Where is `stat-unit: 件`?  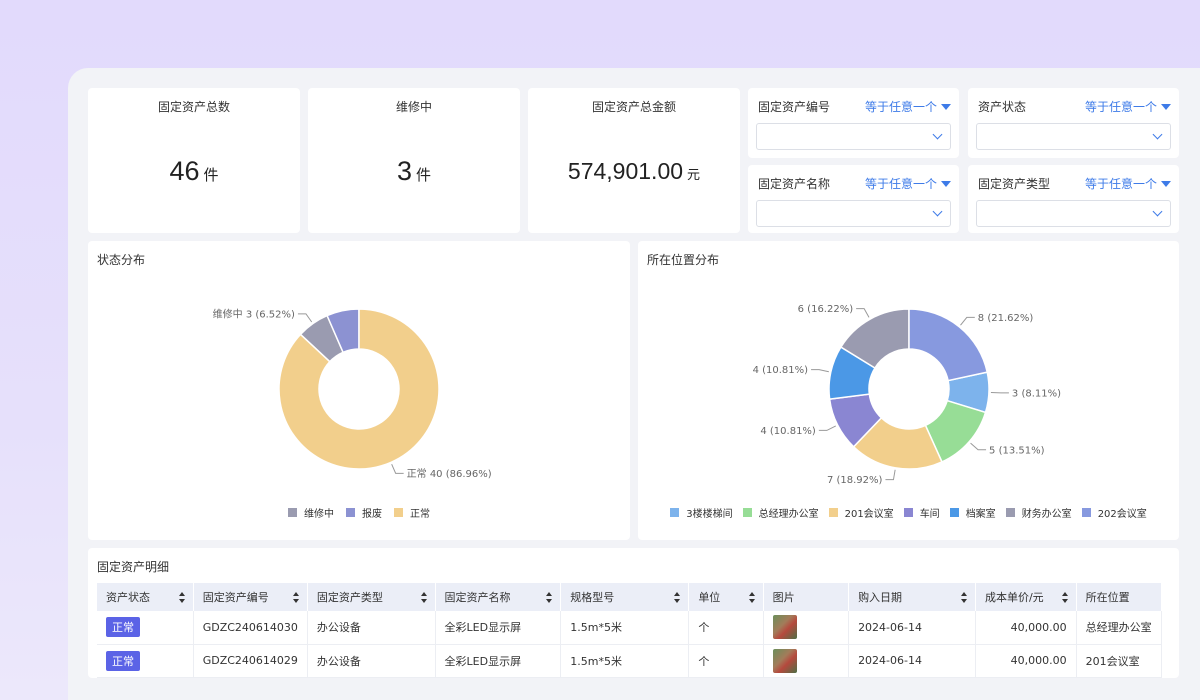 stat-unit: 件 is located at coordinates (424, 175).